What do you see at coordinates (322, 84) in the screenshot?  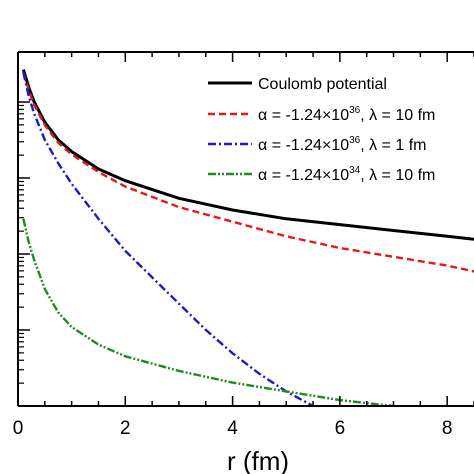 I see `legend-label-1: Coulomb potential` at bounding box center [322, 84].